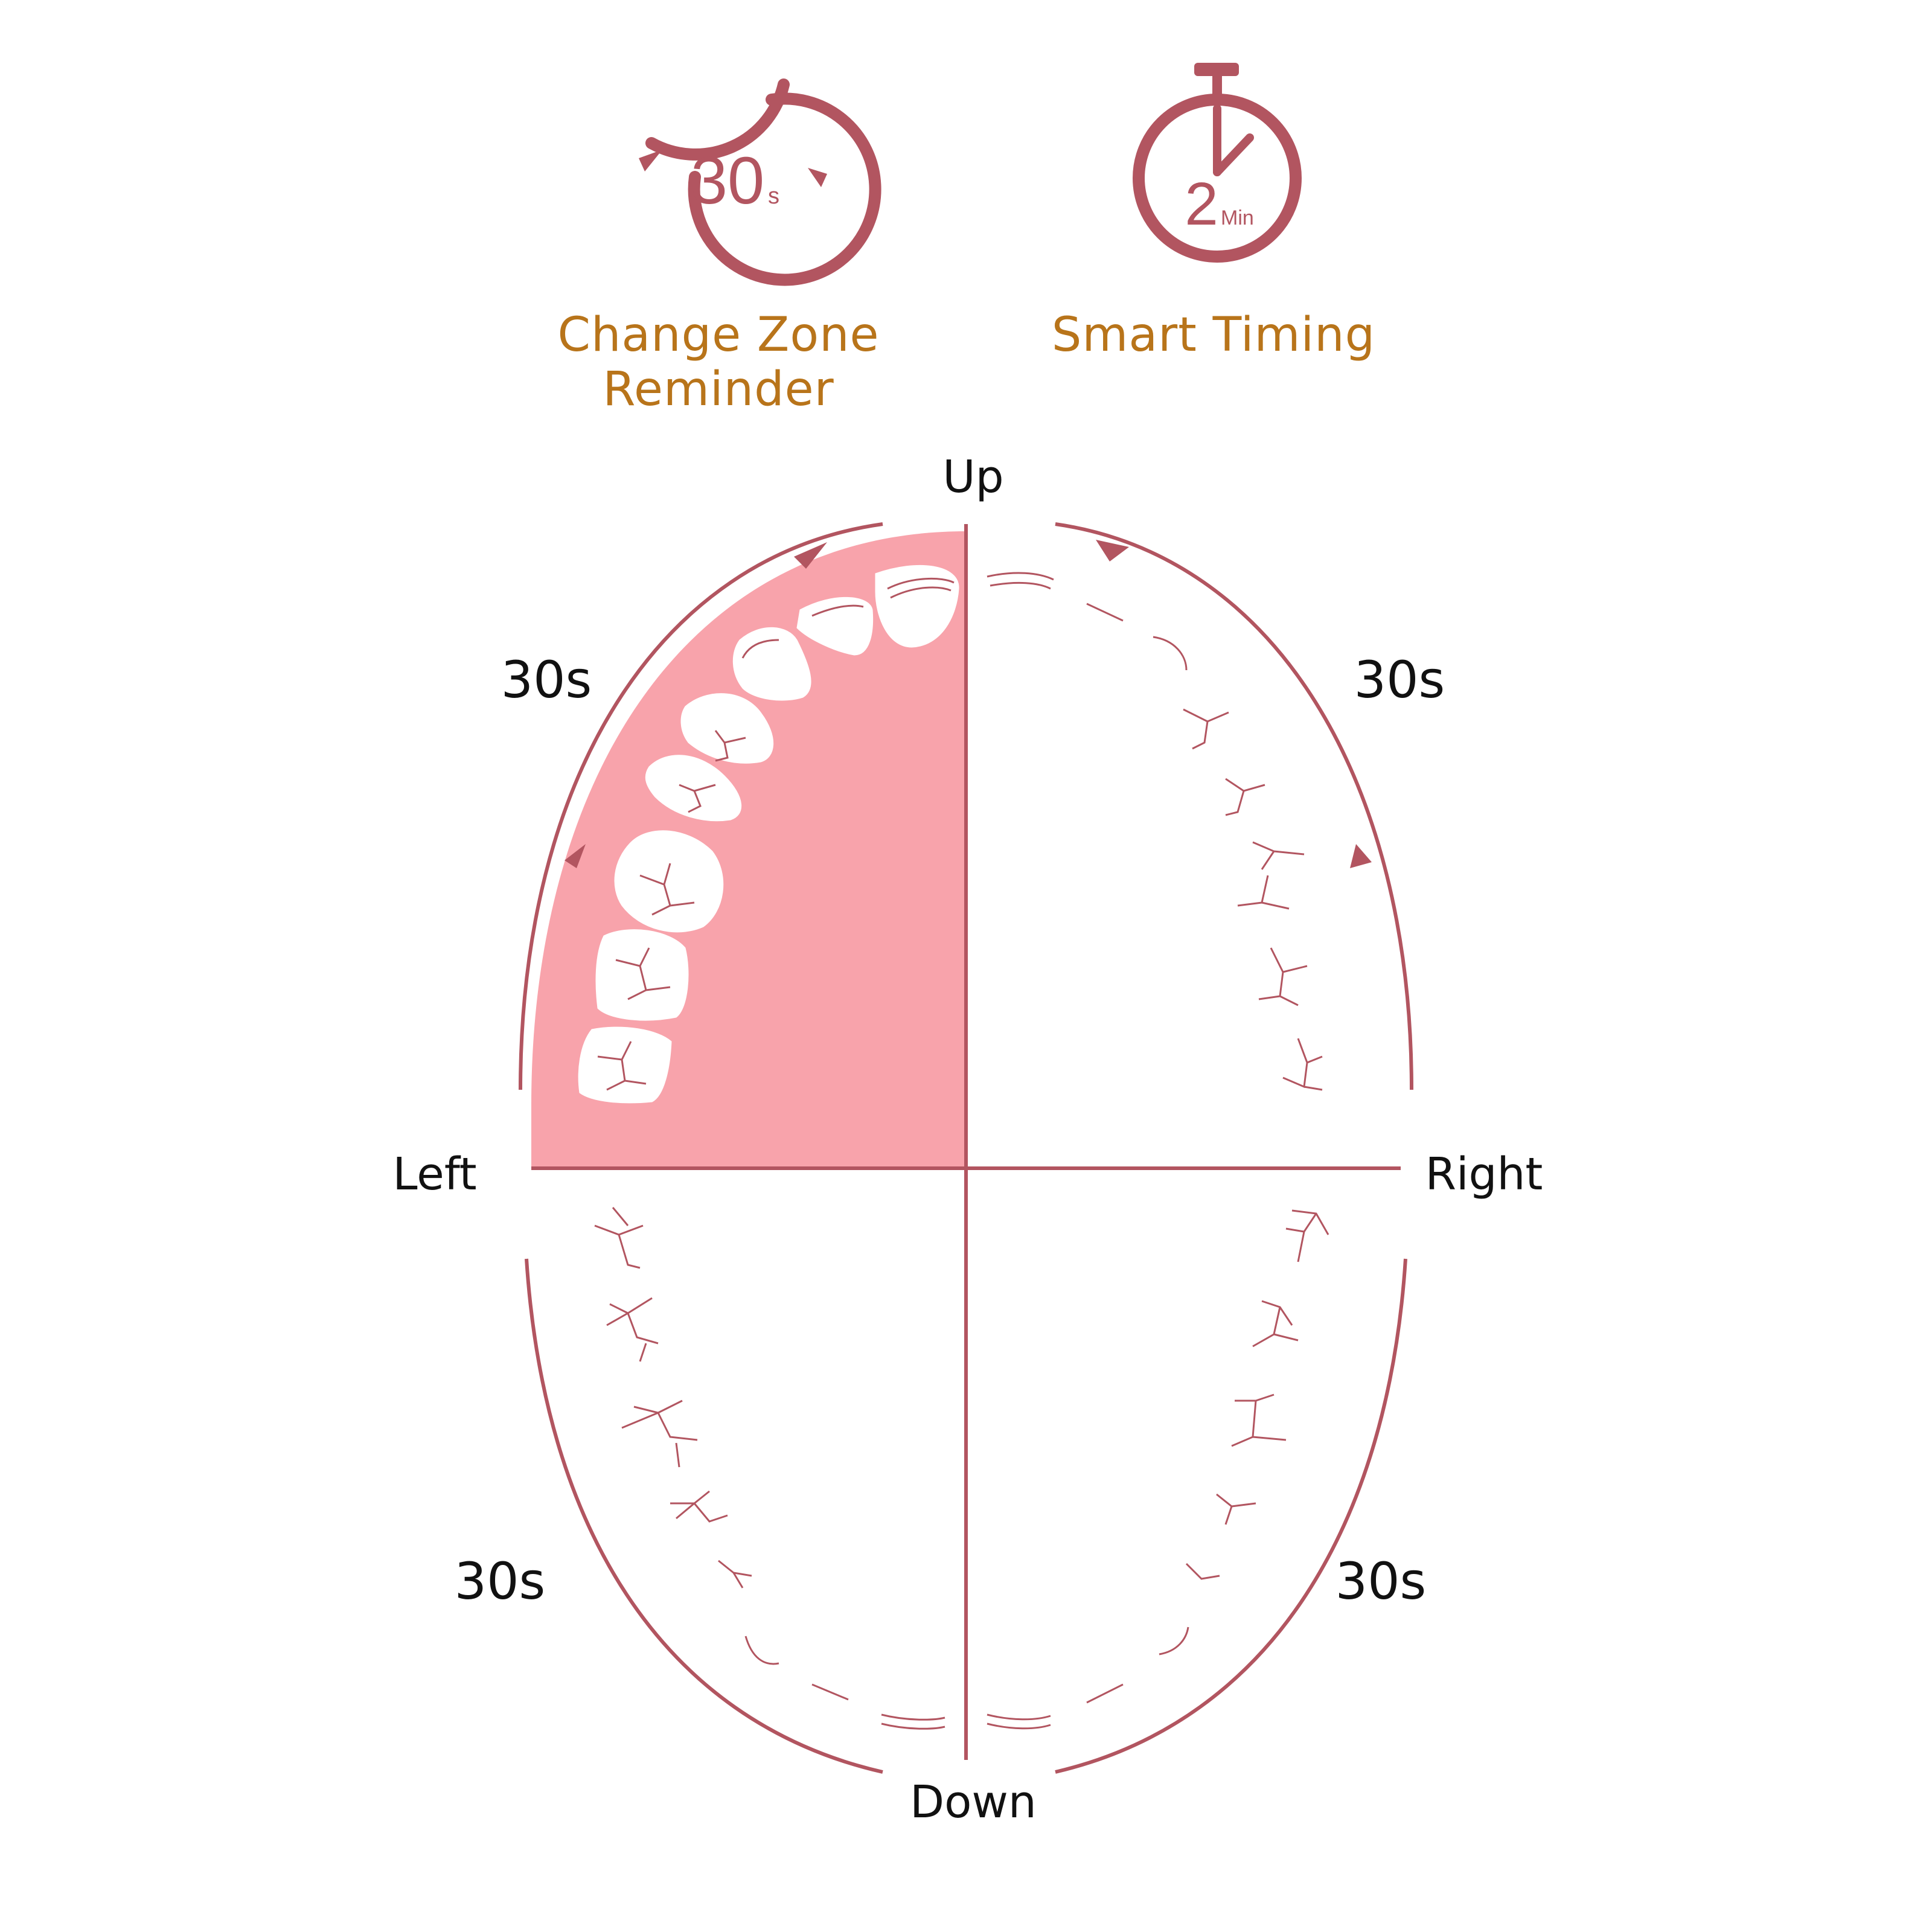 This screenshot has height=1932, width=1932. I want to click on feature-smart-timing: 2 Min Smart Timing, so click(1249, 211).